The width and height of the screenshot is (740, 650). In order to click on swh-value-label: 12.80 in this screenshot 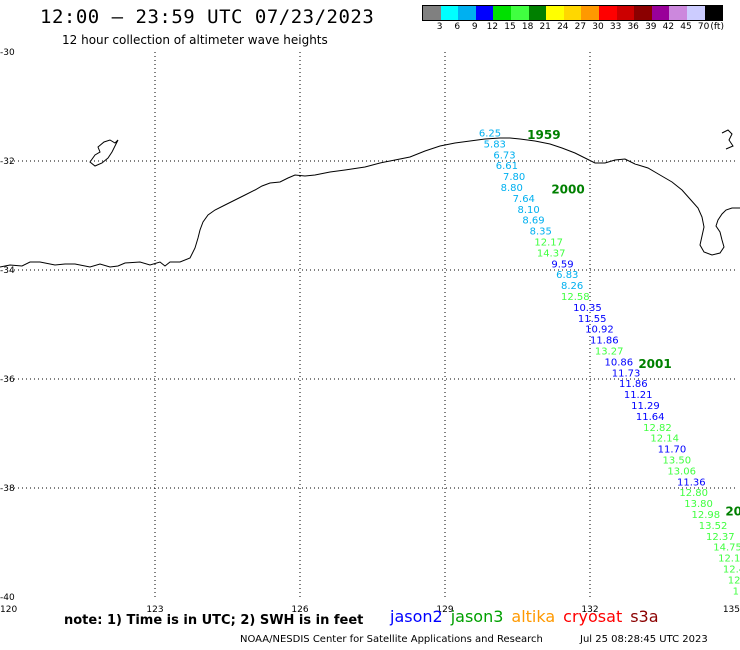, I will do `click(693, 493)`.